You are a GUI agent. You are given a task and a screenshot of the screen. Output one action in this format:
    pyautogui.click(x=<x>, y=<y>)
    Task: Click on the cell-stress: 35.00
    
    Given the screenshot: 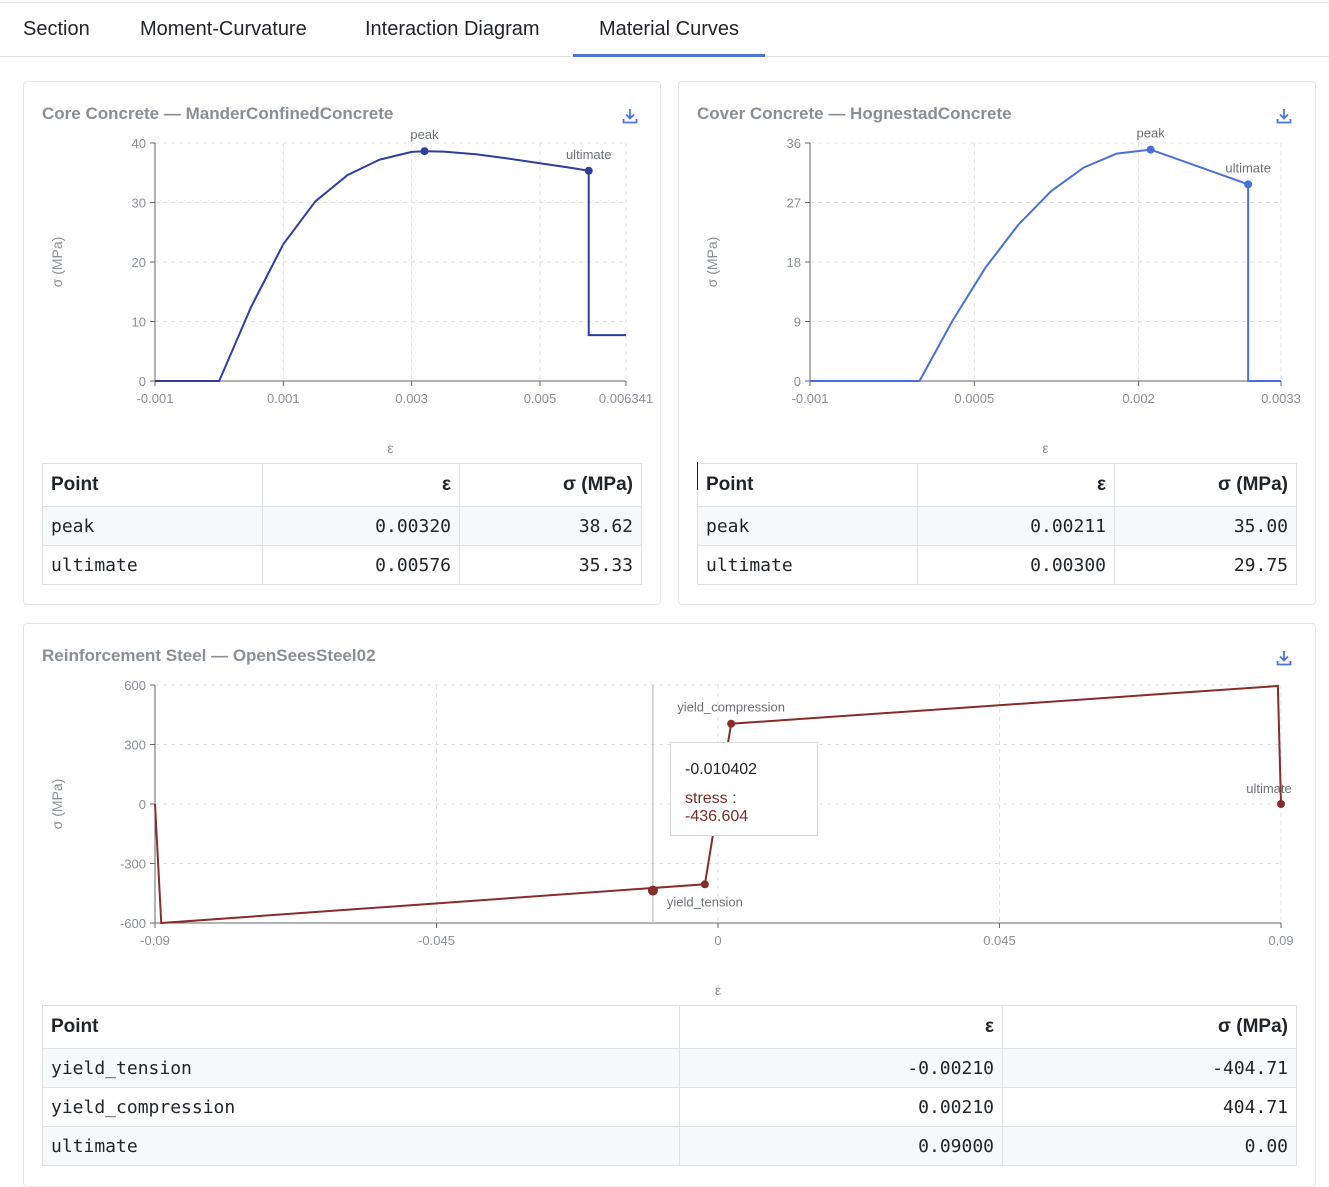 What is the action you would take?
    pyautogui.click(x=1205, y=526)
    